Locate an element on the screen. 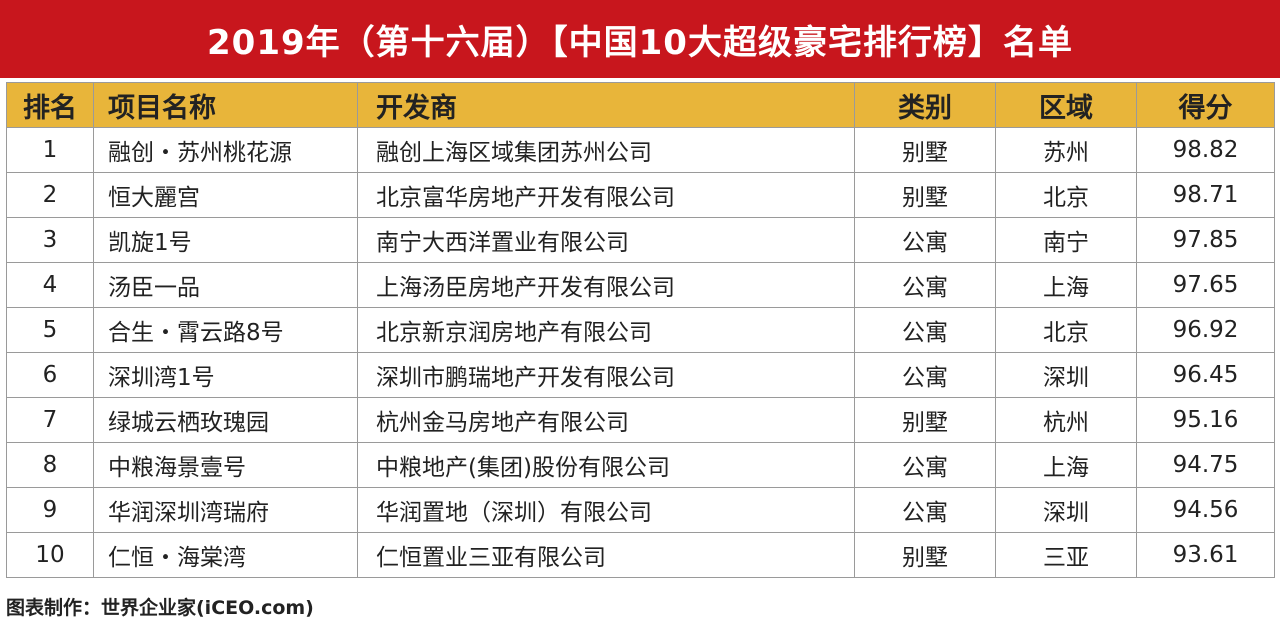  cell-rank: 1 is located at coordinates (50, 150).